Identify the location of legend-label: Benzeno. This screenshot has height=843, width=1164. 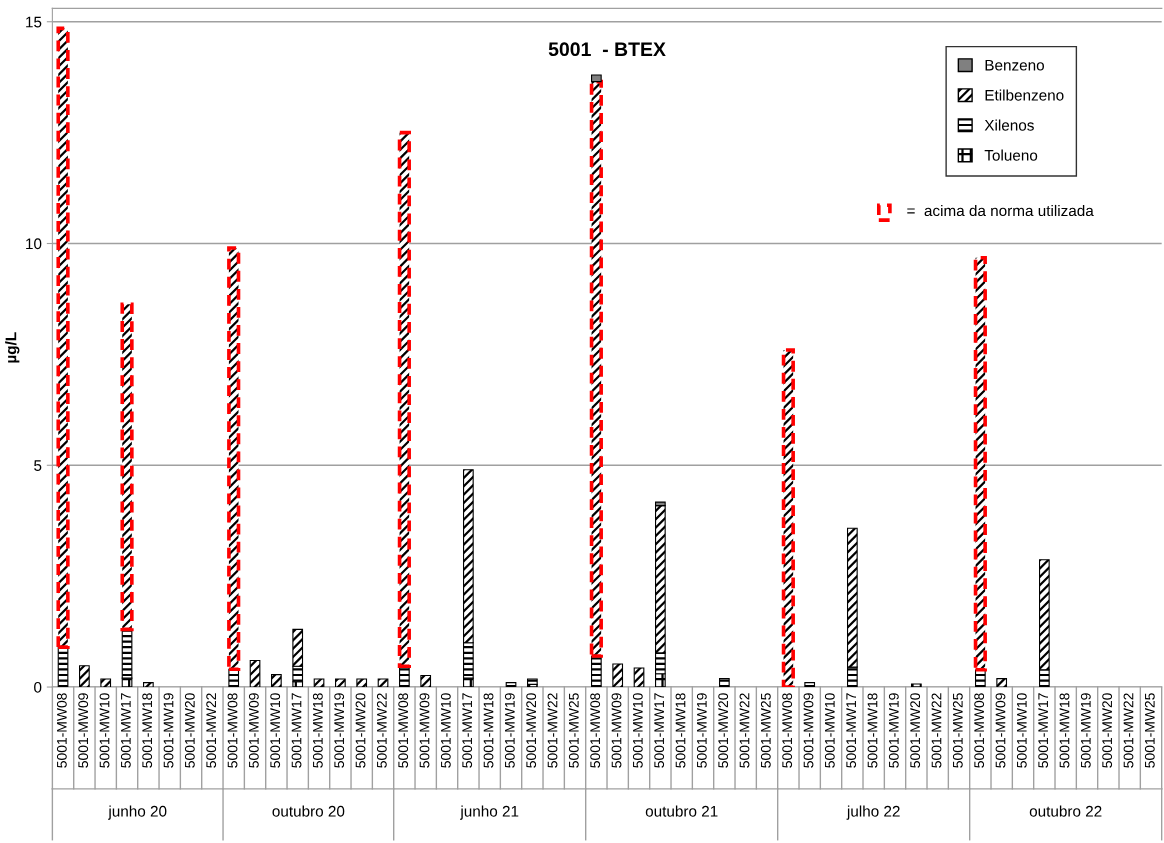
(1014, 65).